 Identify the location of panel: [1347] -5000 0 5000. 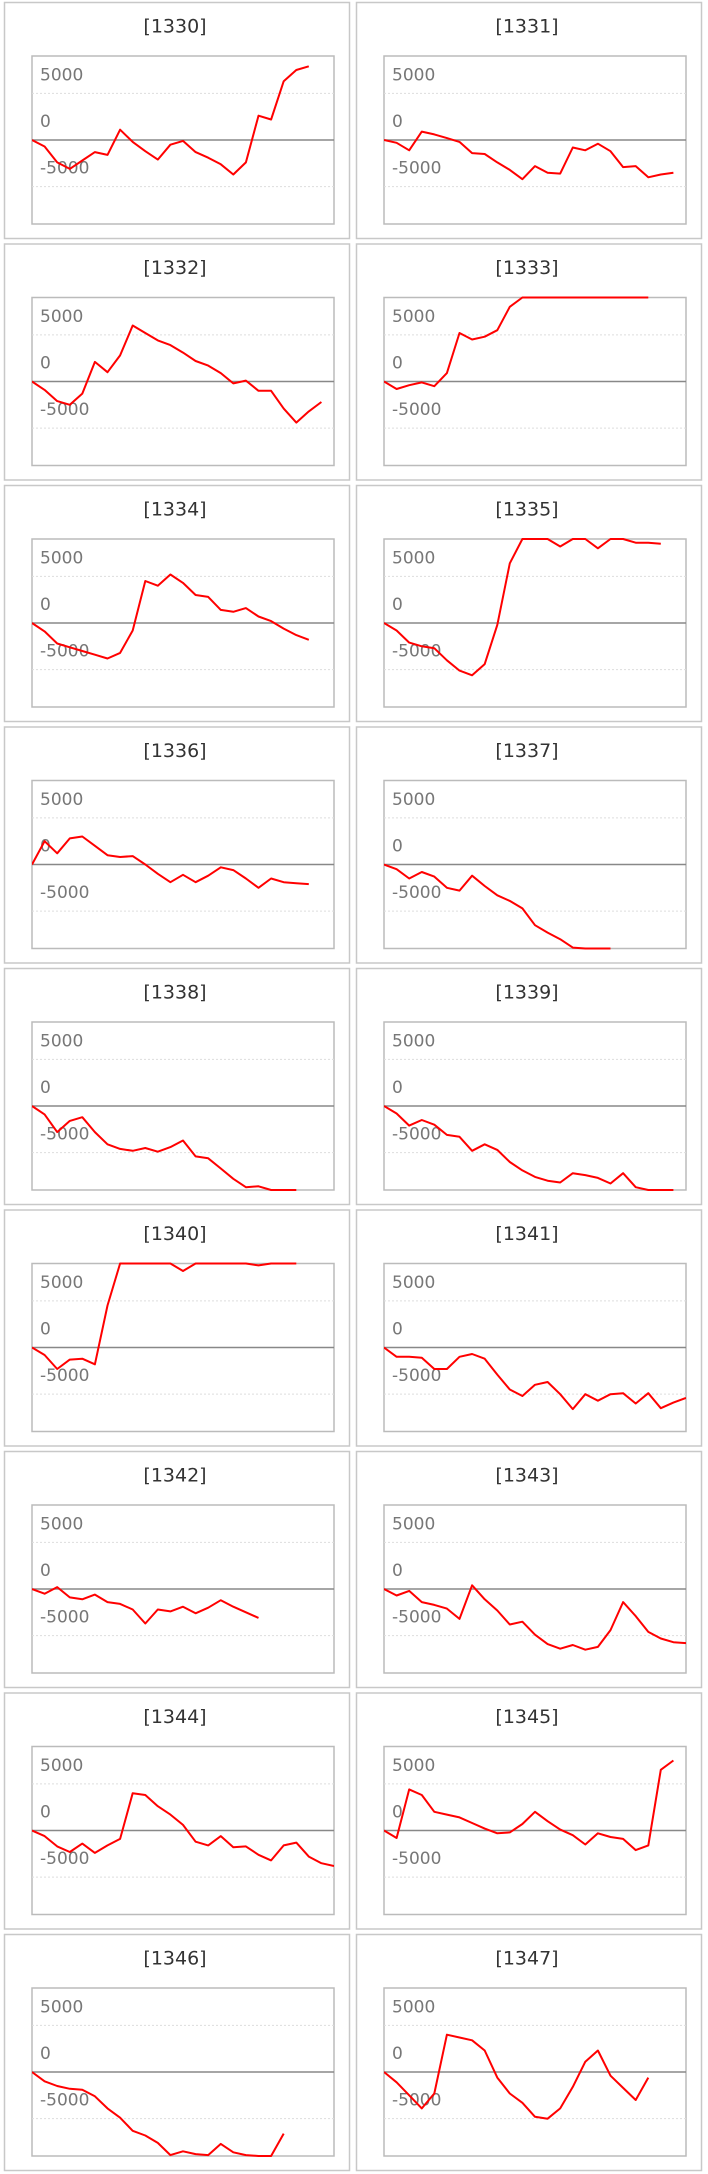
(529, 2052).